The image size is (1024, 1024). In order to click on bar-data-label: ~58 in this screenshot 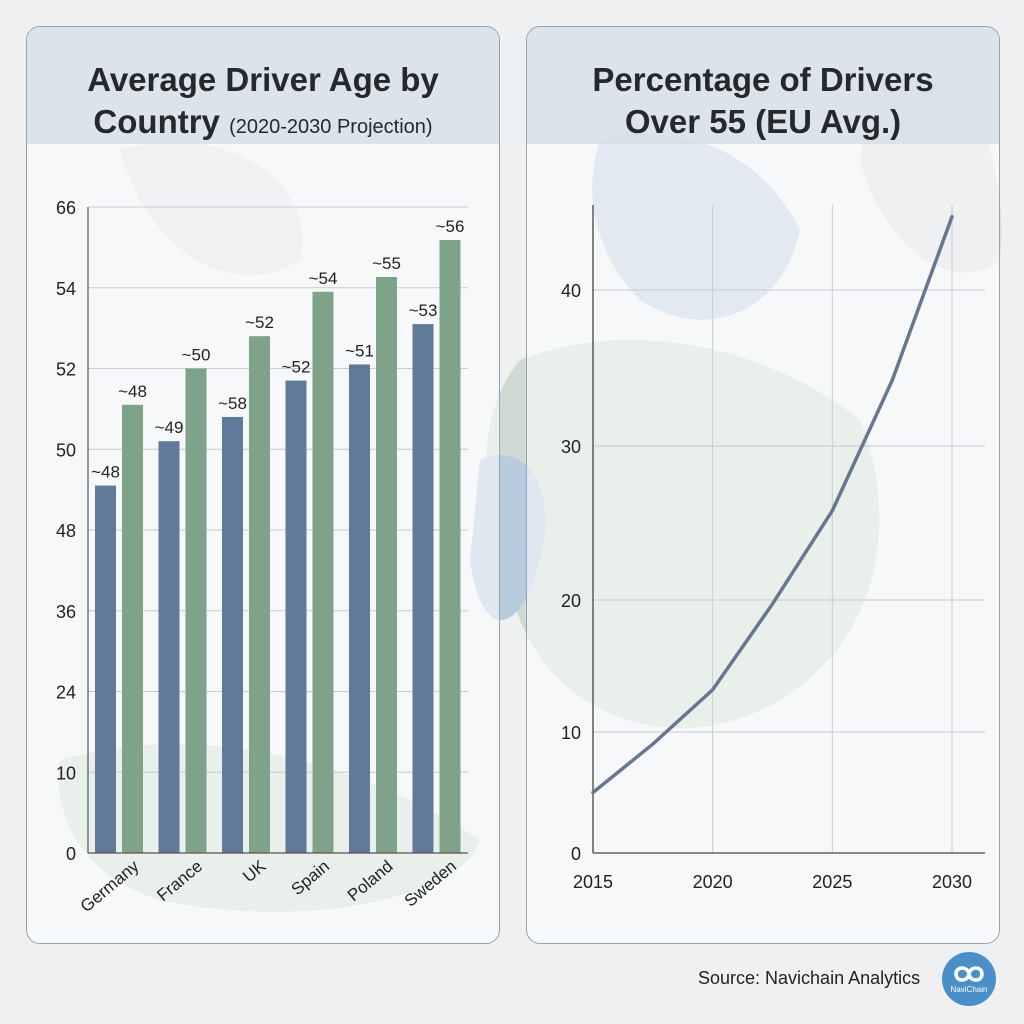, I will do `click(232, 403)`.